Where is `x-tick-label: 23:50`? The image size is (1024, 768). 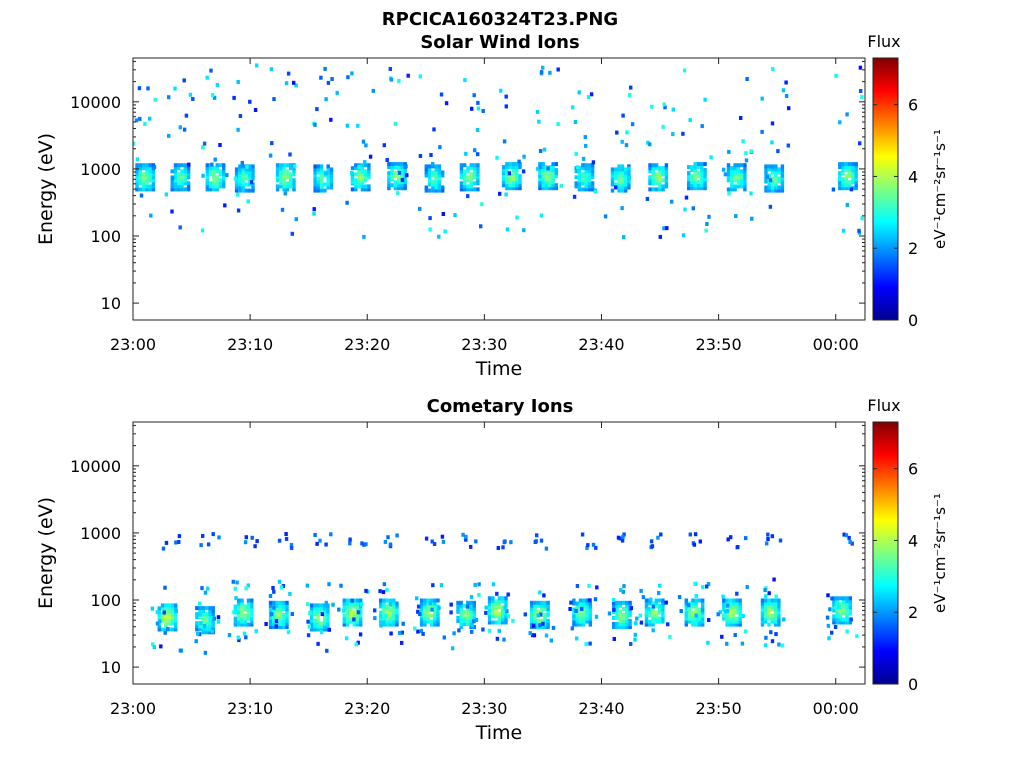
x-tick-label: 23:50 is located at coordinates (719, 344).